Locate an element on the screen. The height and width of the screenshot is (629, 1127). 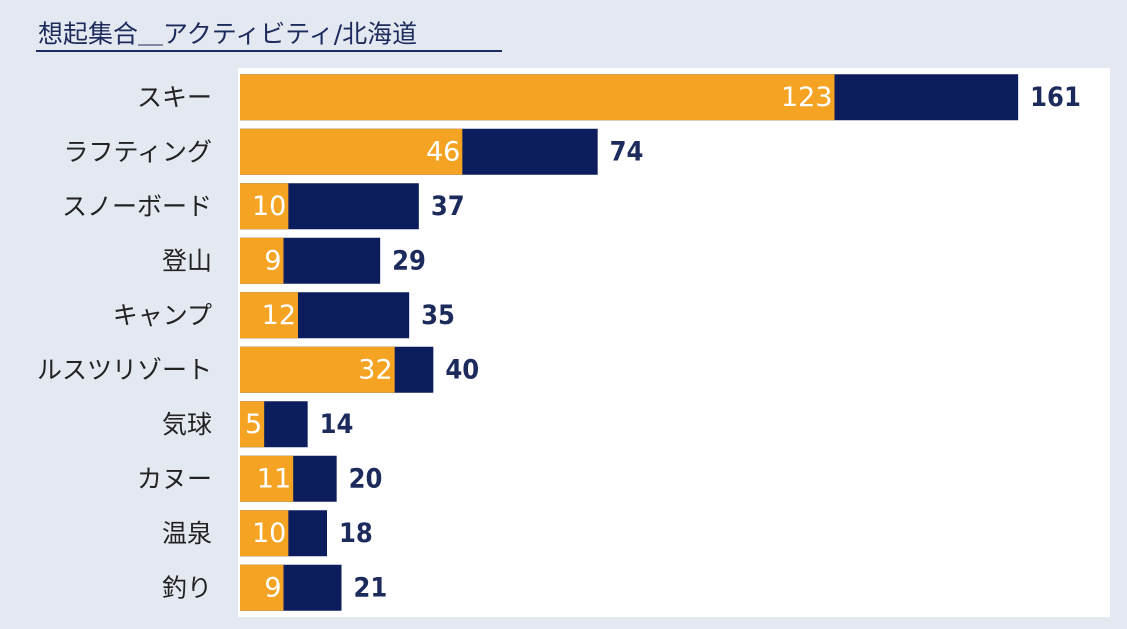
y-tick-label: スノーボード is located at coordinates (137, 206).